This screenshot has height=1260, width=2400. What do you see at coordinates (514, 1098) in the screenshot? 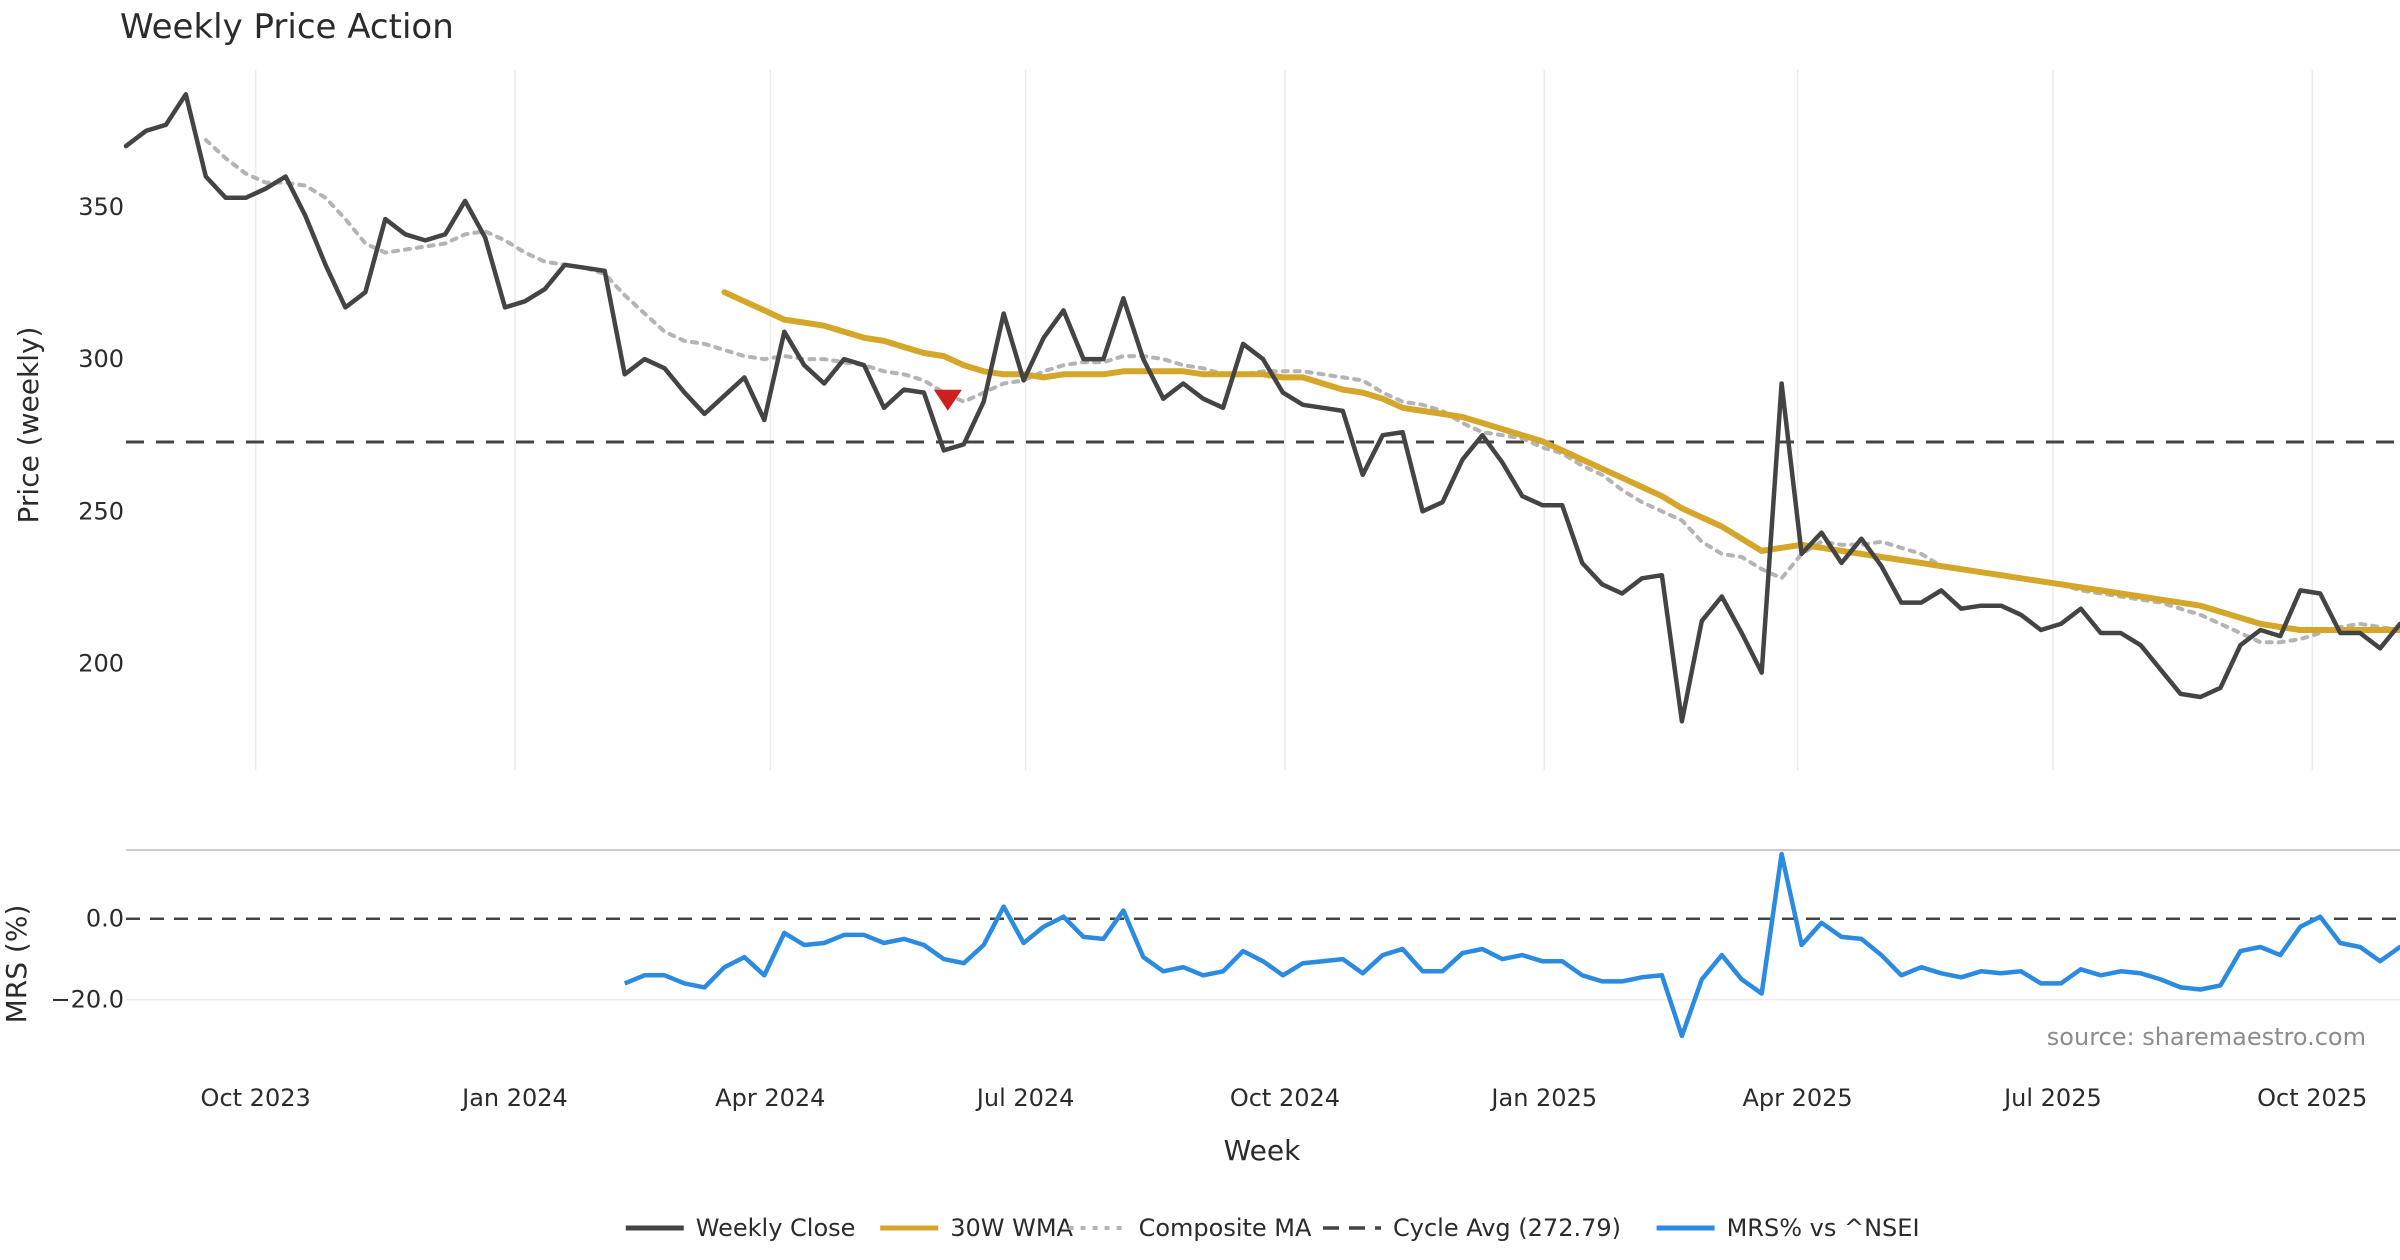
I see `x-tick-label: Jan 2024` at bounding box center [514, 1098].